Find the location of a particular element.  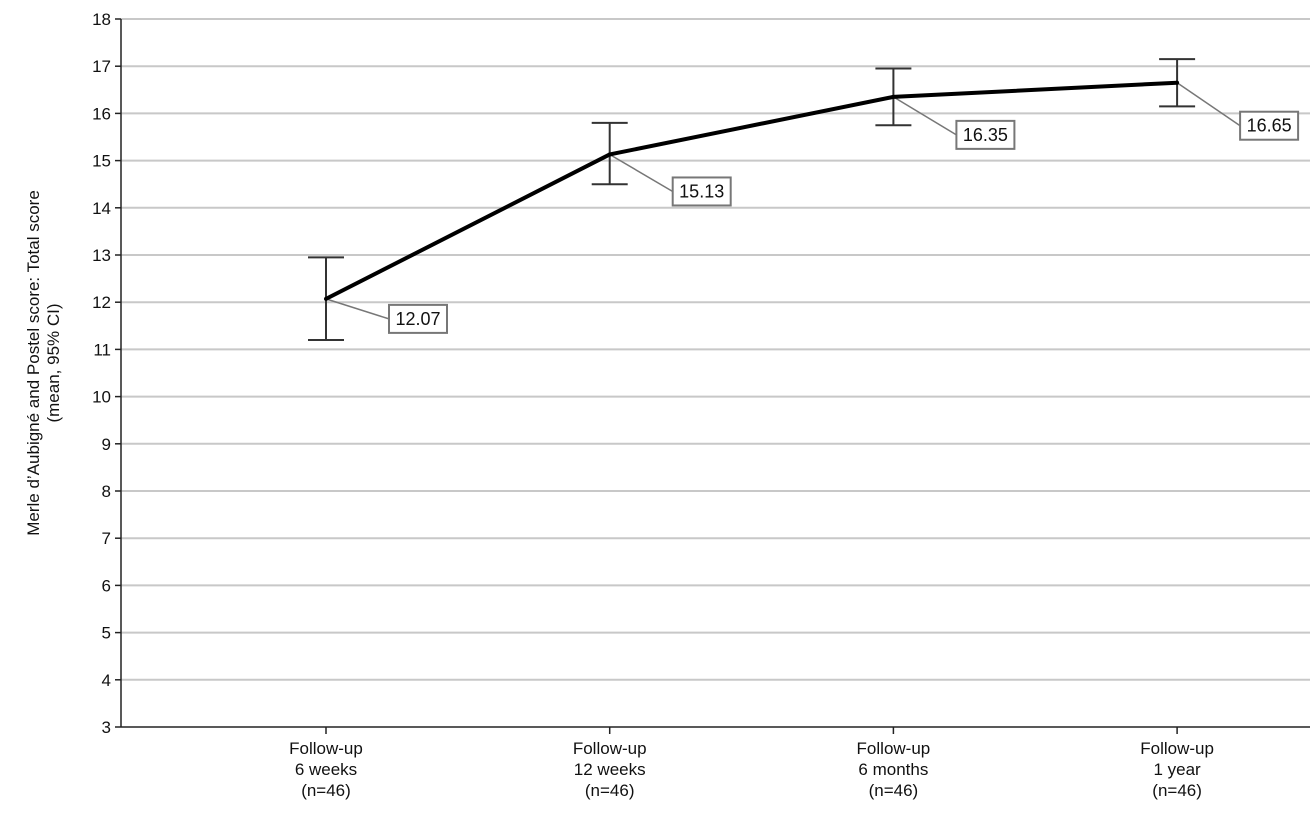

y-tick-label: 12 is located at coordinates (101, 302).